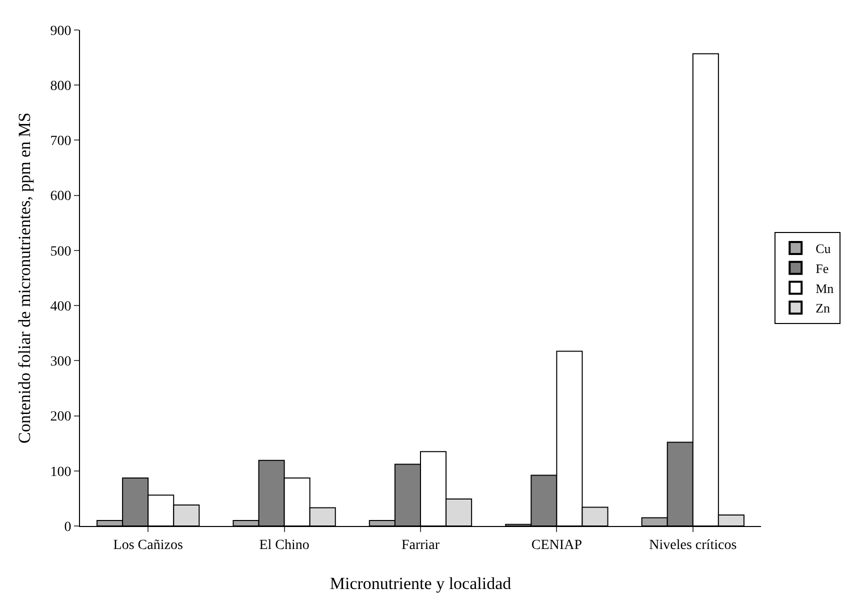 This screenshot has width=853, height=616. Describe the element at coordinates (61, 252) in the screenshot. I see `y-tick-label: 500` at that location.